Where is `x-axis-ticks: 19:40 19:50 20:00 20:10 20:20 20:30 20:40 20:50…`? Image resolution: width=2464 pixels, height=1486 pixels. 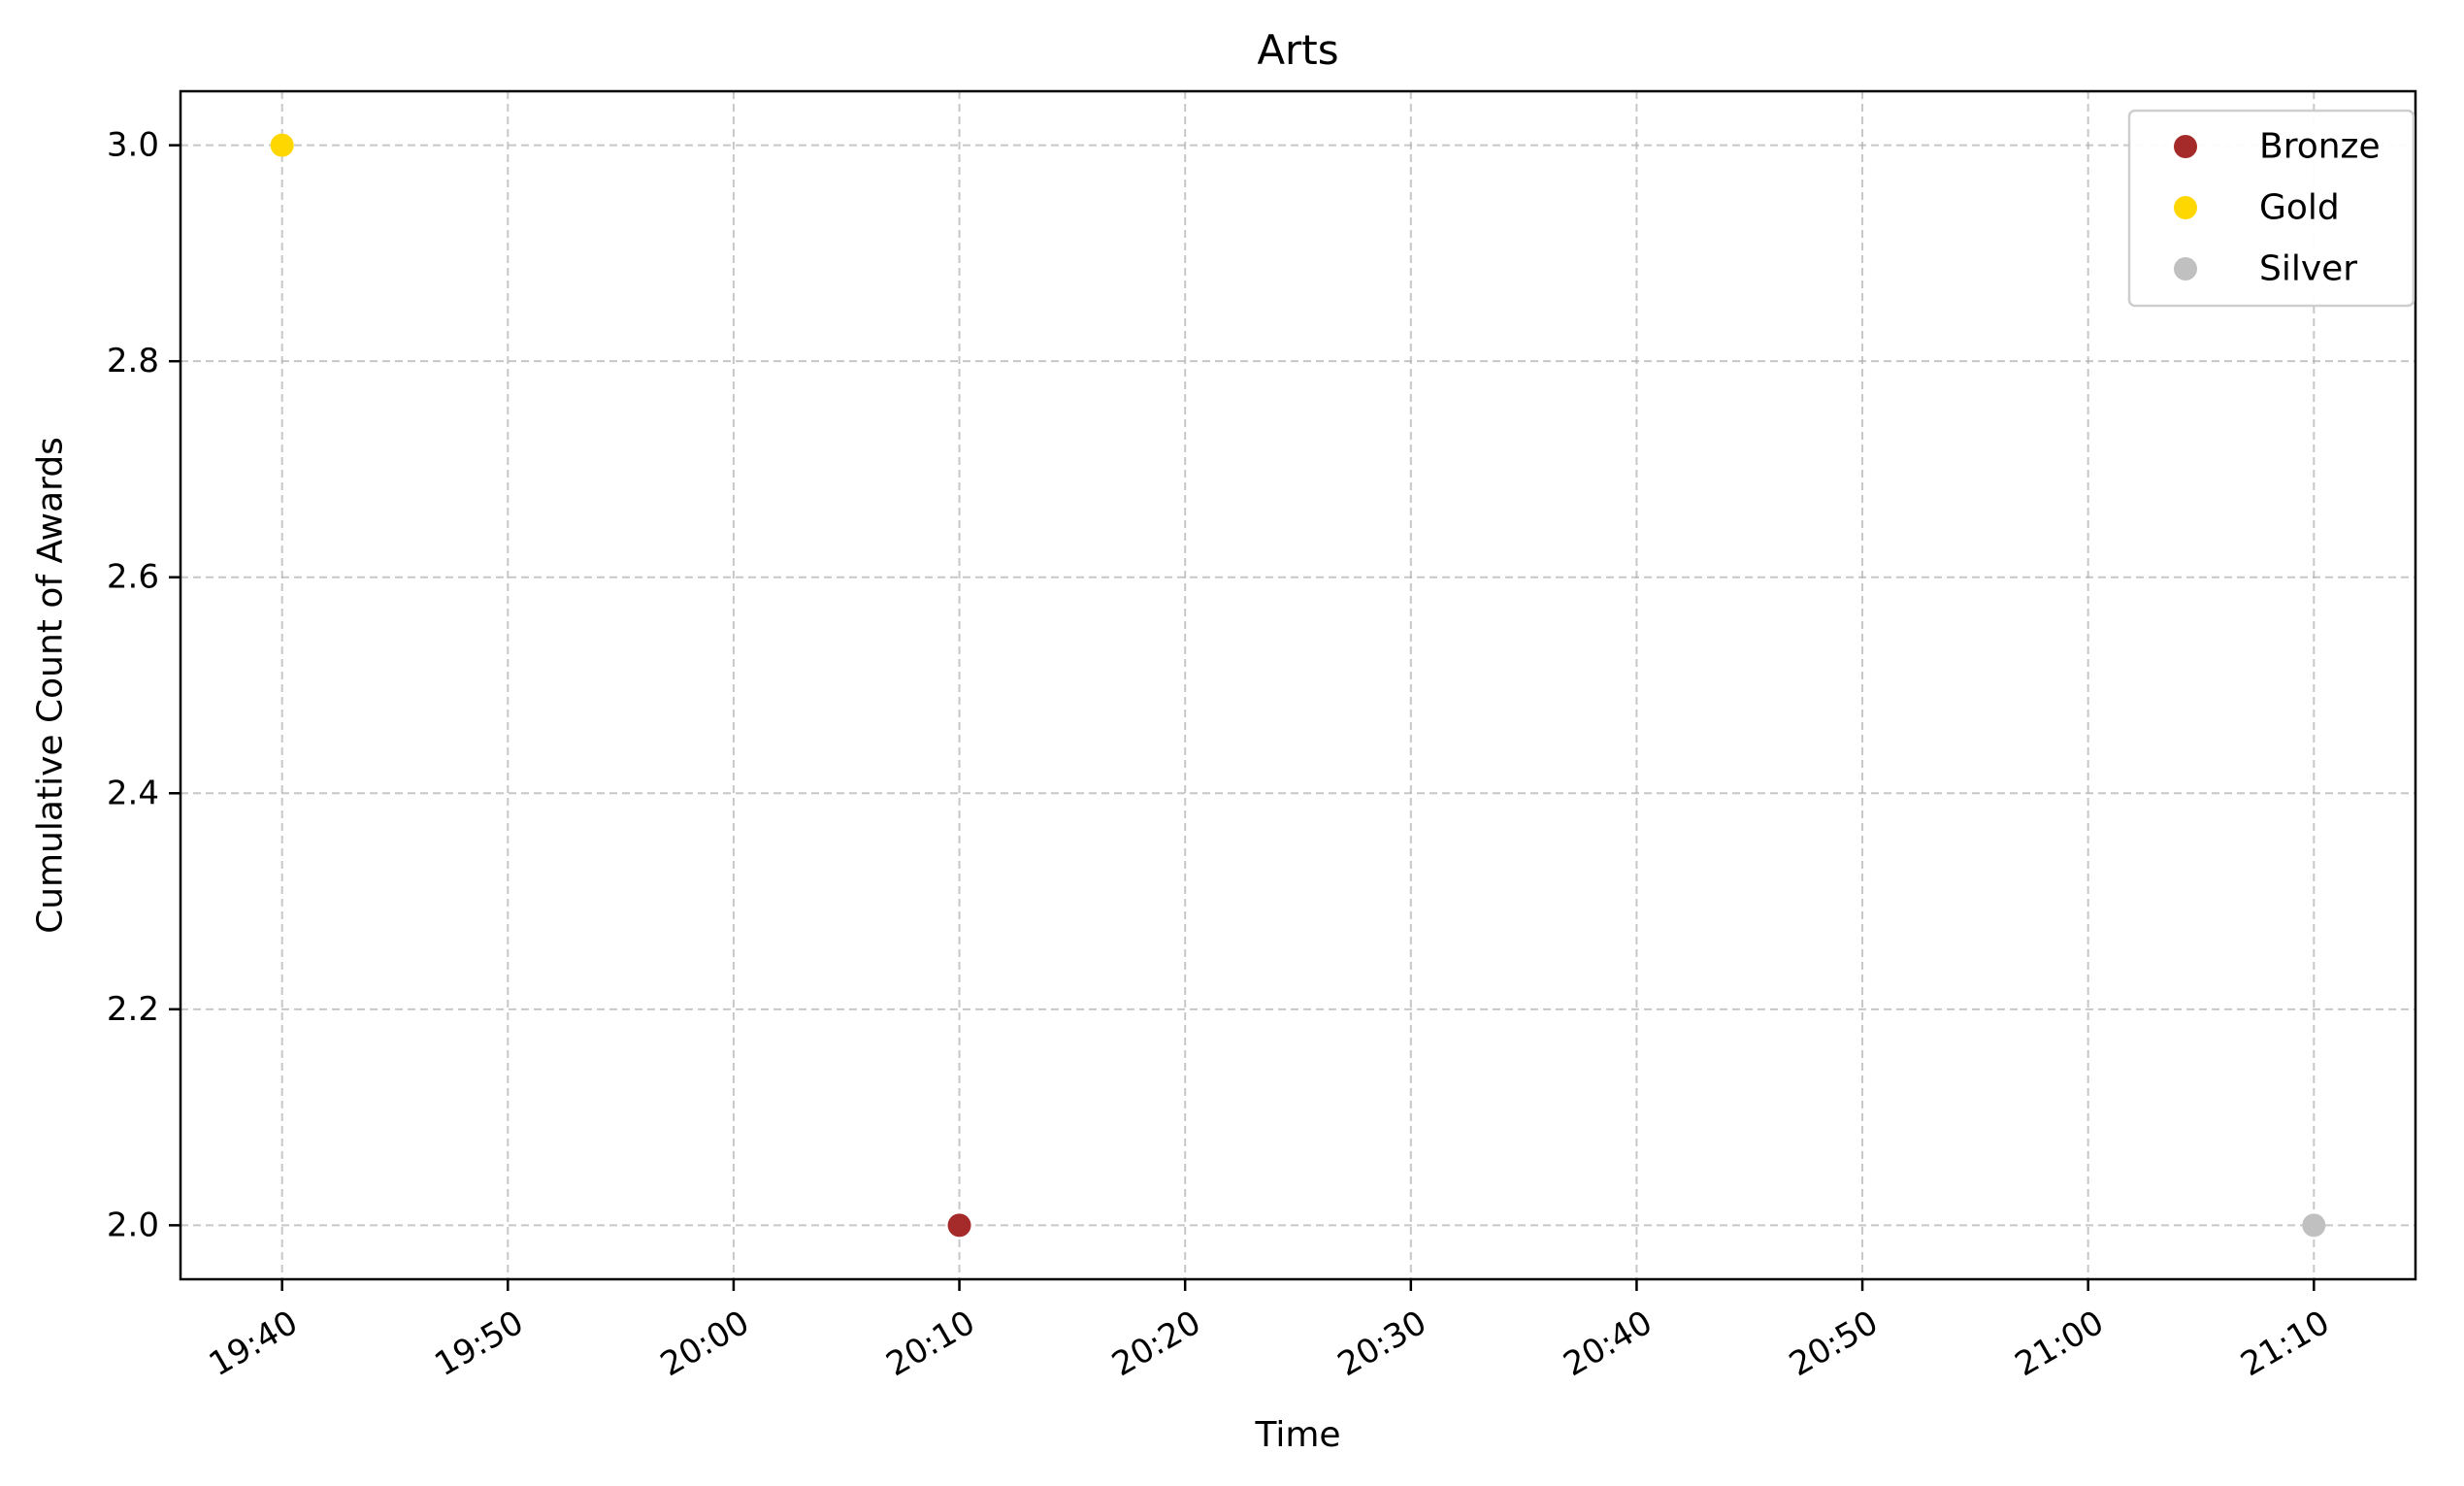
x-axis-ticks: 19:40 19:50 20:00 20:10 20:20 20:30 20:40 20:50… is located at coordinates (1269, 1331).